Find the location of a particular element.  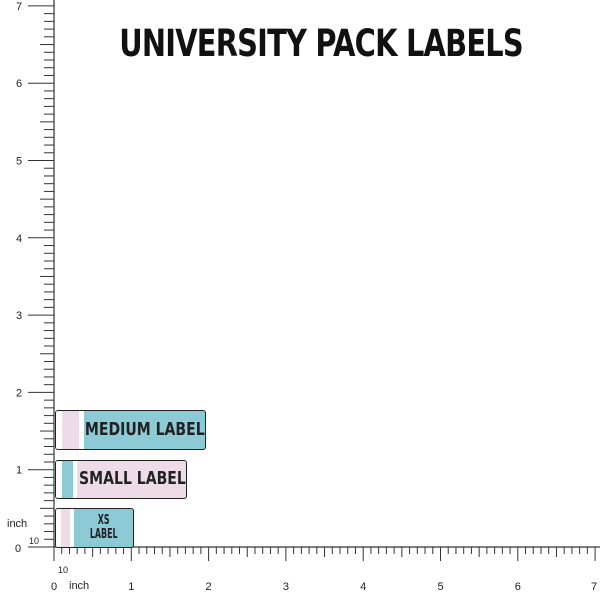

xs-label-text: XS LABEL is located at coordinates (103, 528).